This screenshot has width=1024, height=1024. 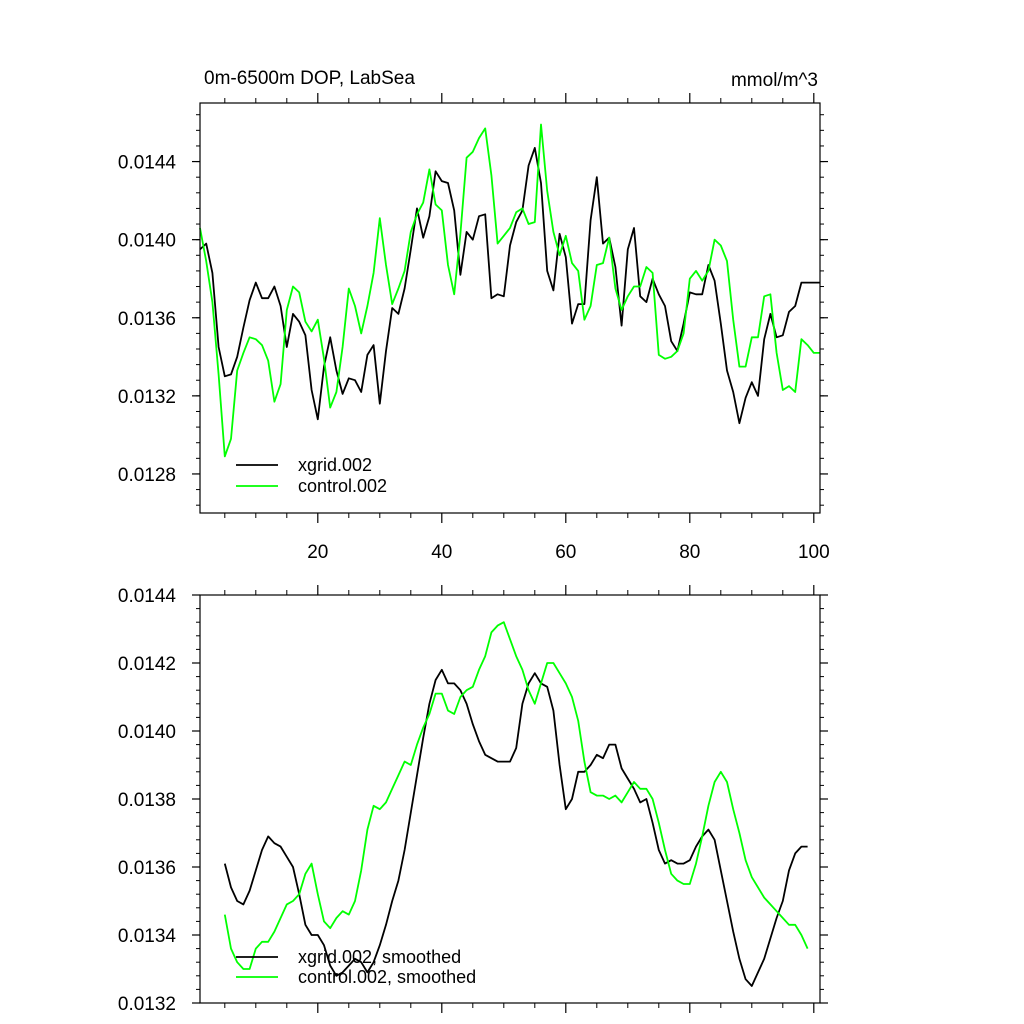 What do you see at coordinates (147, 800) in the screenshot?
I see `y-tick-label: 0.0138` at bounding box center [147, 800].